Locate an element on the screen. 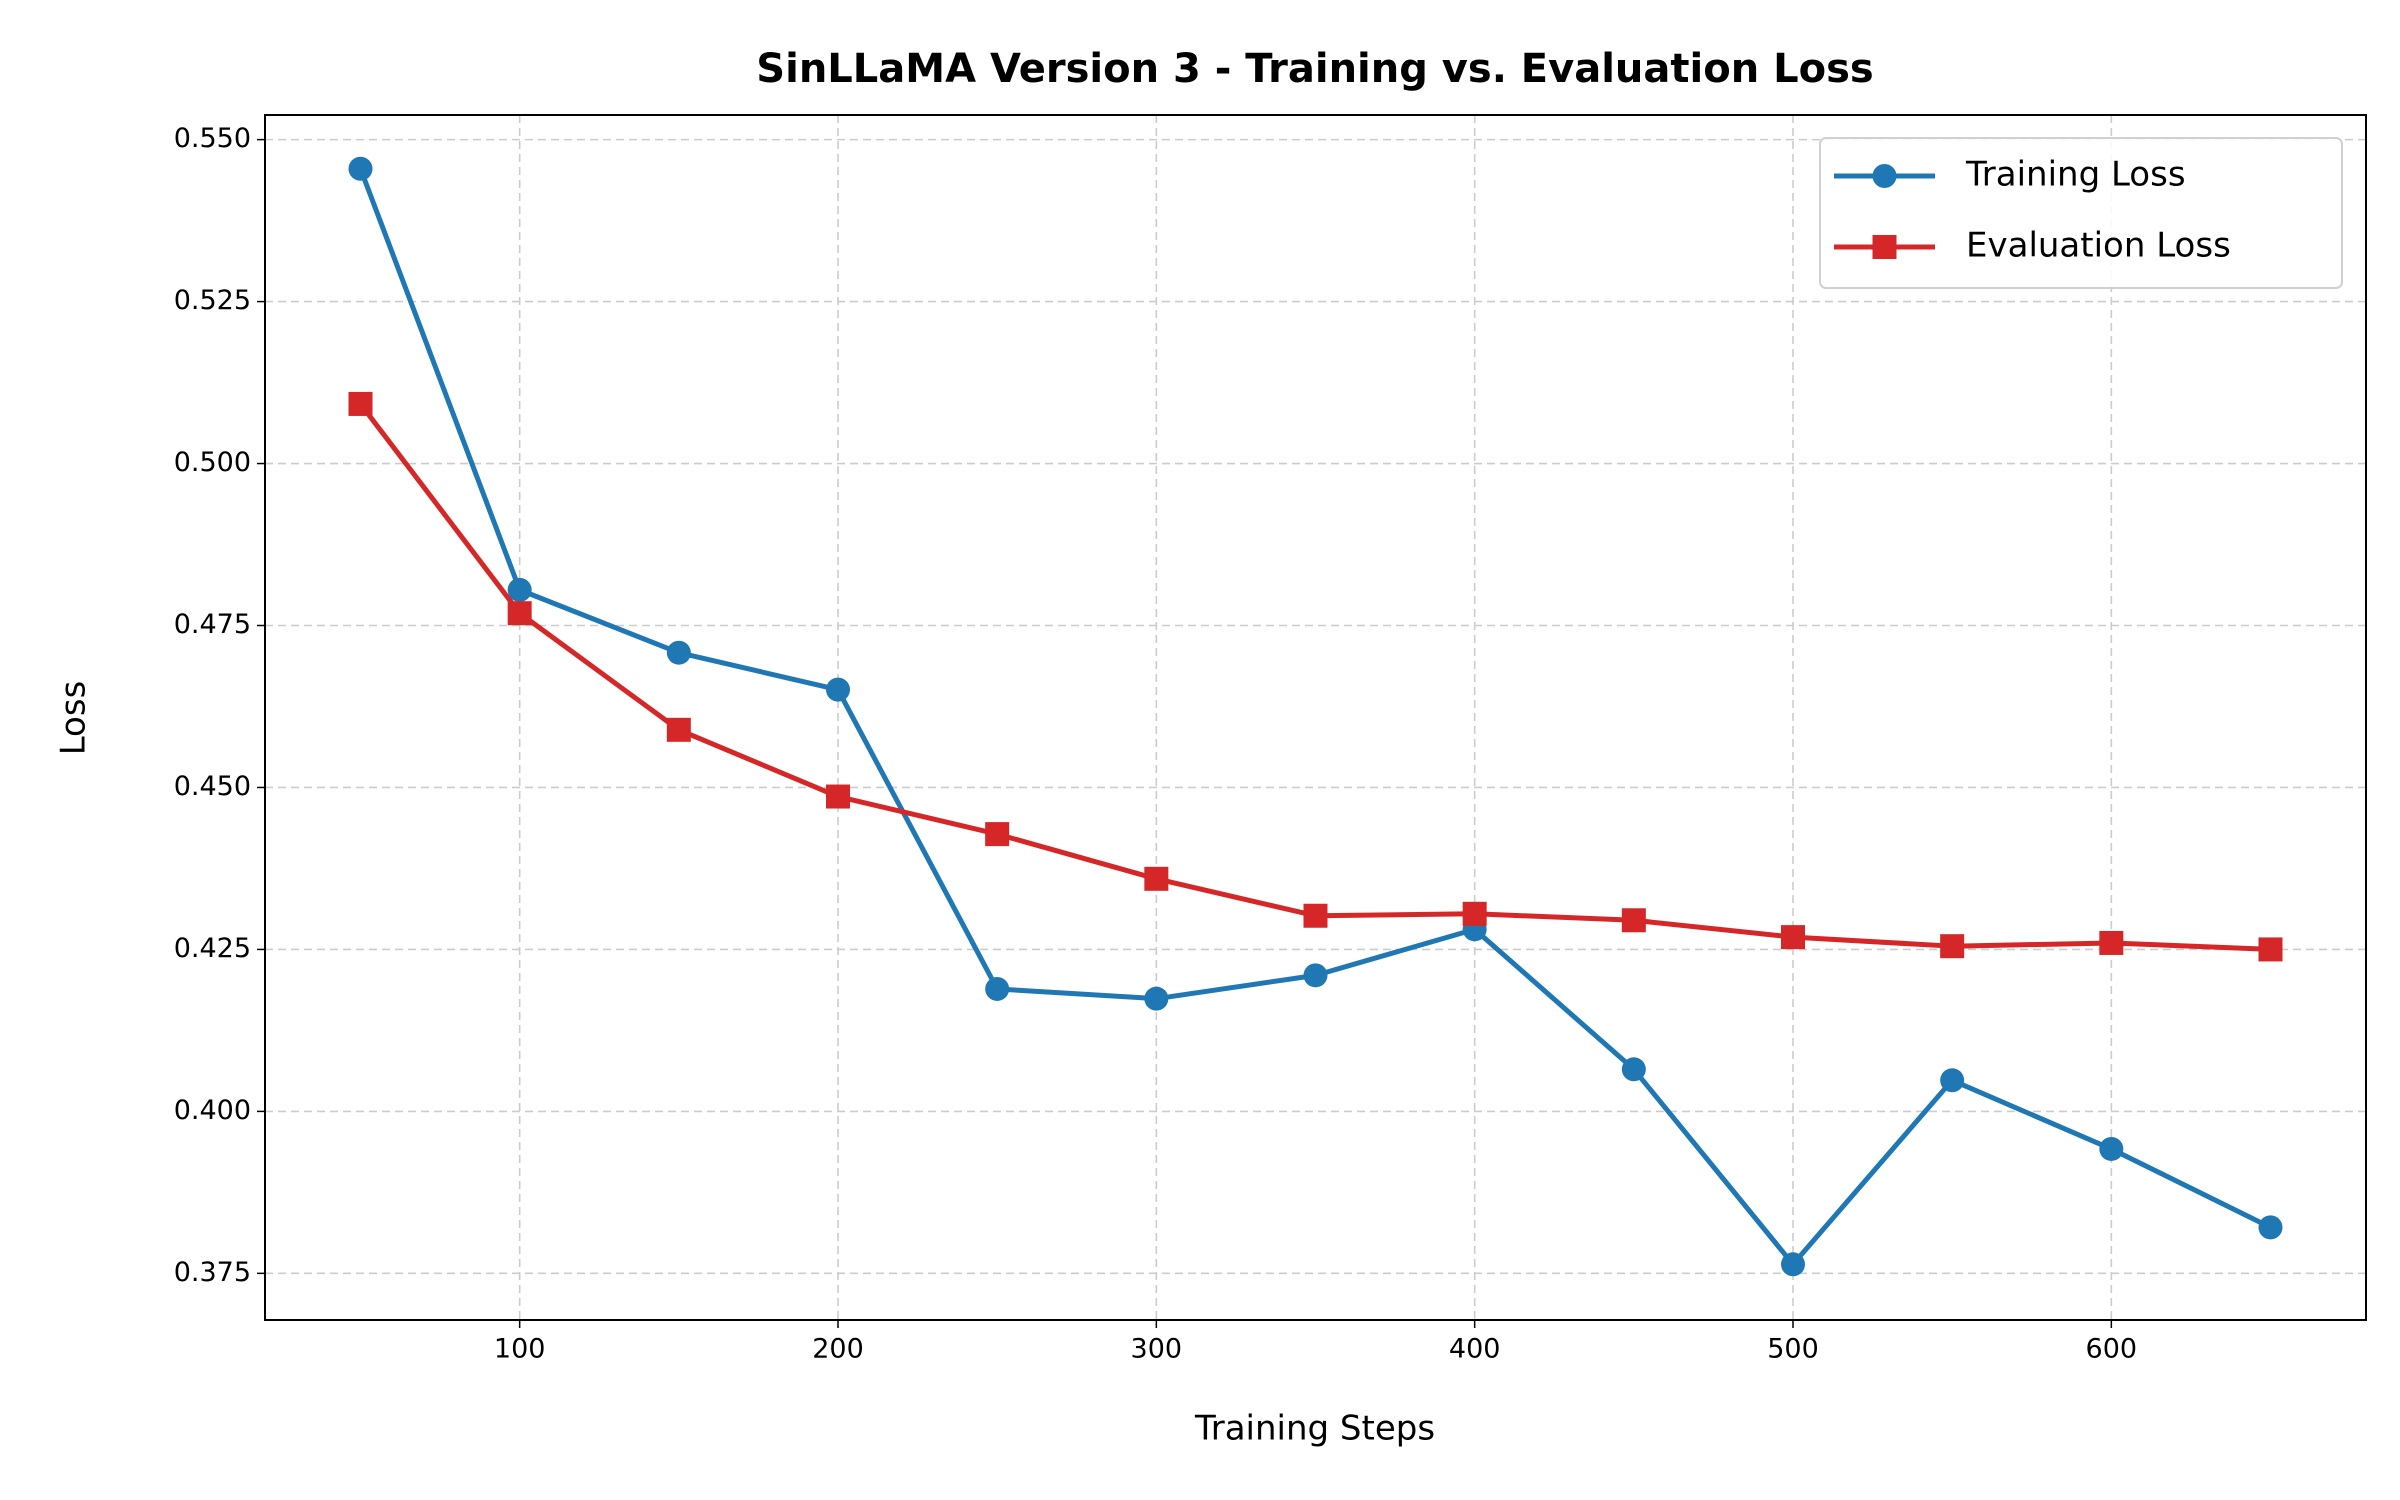 The height and width of the screenshot is (1500, 2400). y-tick-label: 0.500 is located at coordinates (212, 462).